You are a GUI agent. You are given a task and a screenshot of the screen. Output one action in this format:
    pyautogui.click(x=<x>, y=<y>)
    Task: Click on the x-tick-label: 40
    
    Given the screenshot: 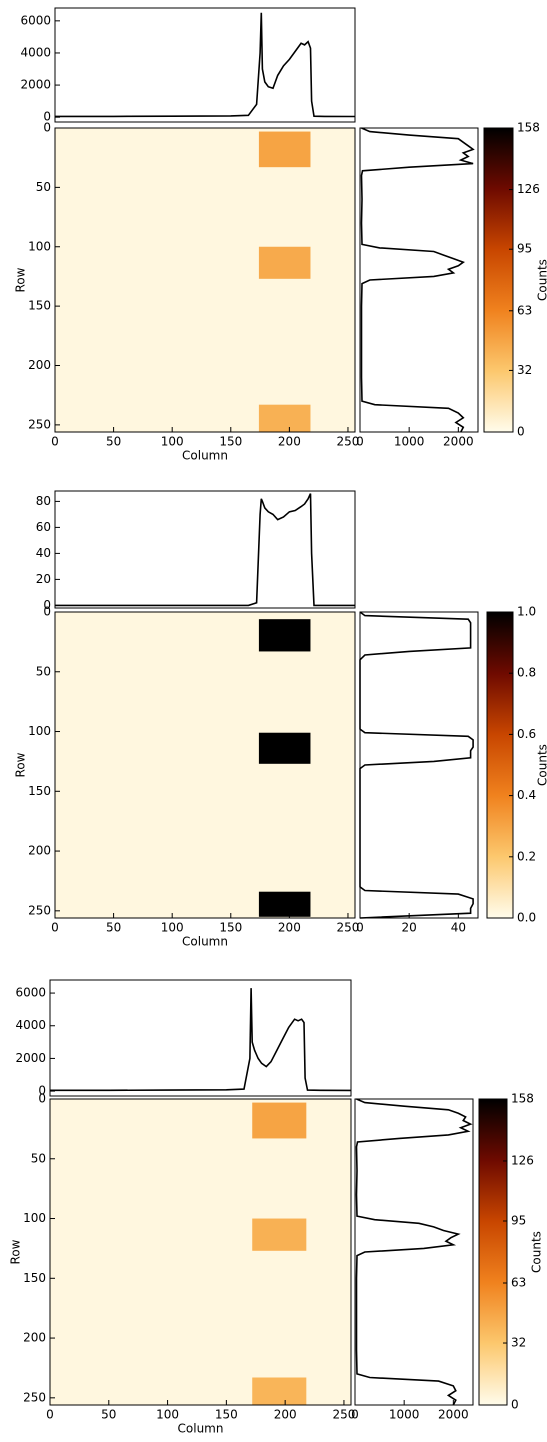 What is the action you would take?
    pyautogui.click(x=458, y=928)
    